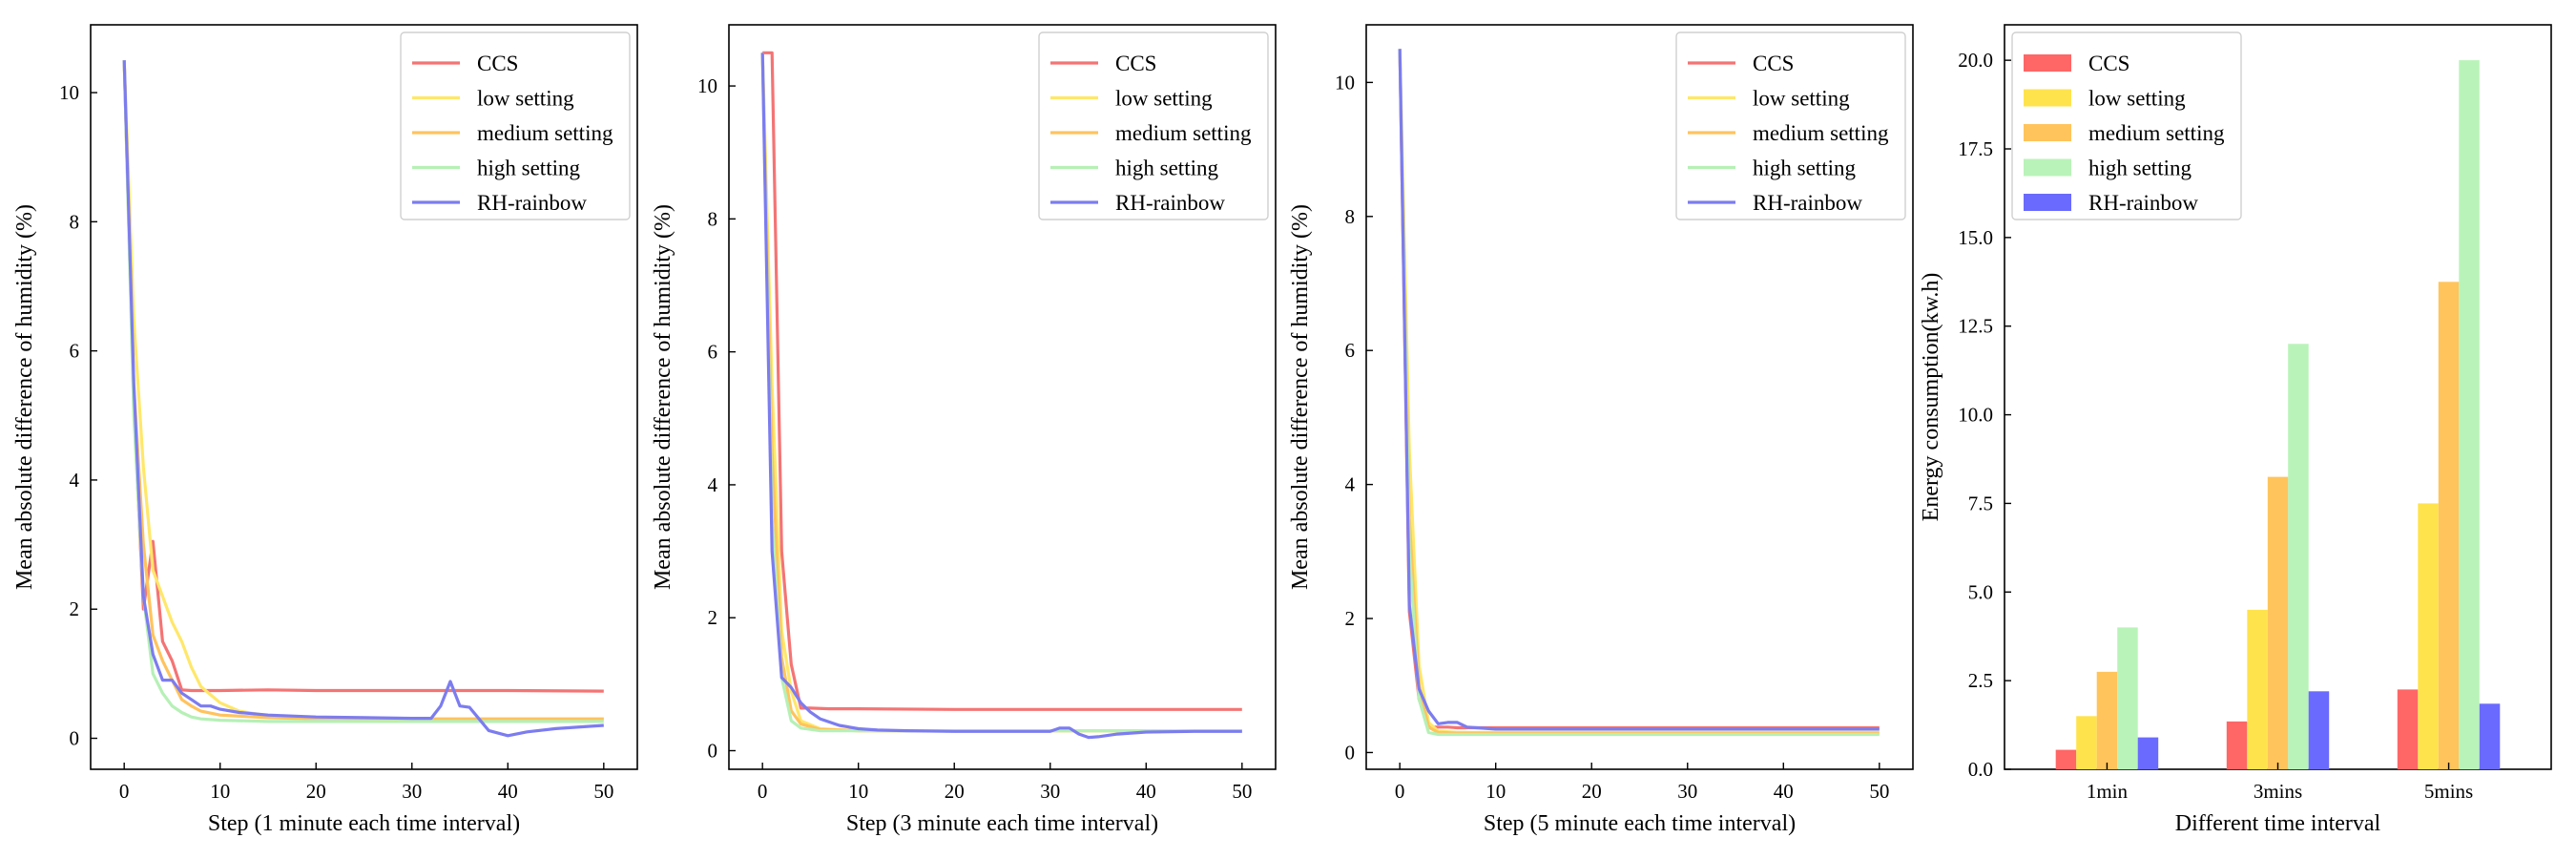  What do you see at coordinates (2257, 689) in the screenshot?
I see `panel4-bar-low-setting-3mins` at bounding box center [2257, 689].